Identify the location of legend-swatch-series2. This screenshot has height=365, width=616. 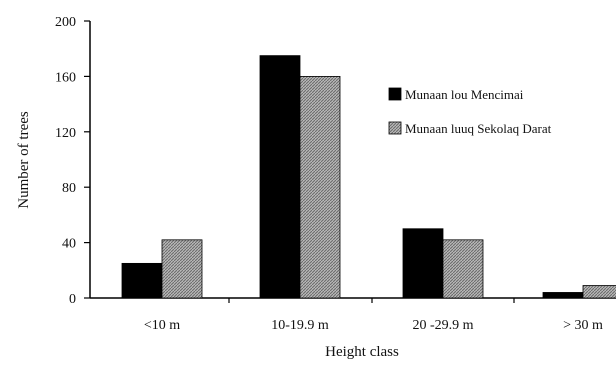
(395, 128).